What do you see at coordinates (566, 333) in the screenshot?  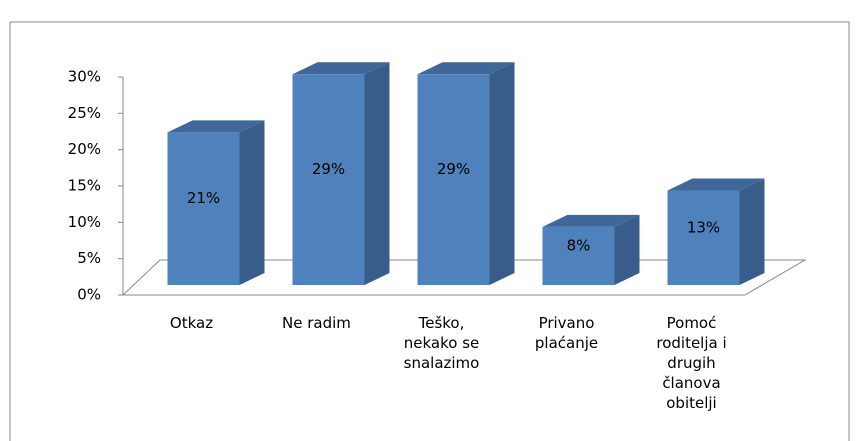 I see `x-tick-label: Privano plaćanje` at bounding box center [566, 333].